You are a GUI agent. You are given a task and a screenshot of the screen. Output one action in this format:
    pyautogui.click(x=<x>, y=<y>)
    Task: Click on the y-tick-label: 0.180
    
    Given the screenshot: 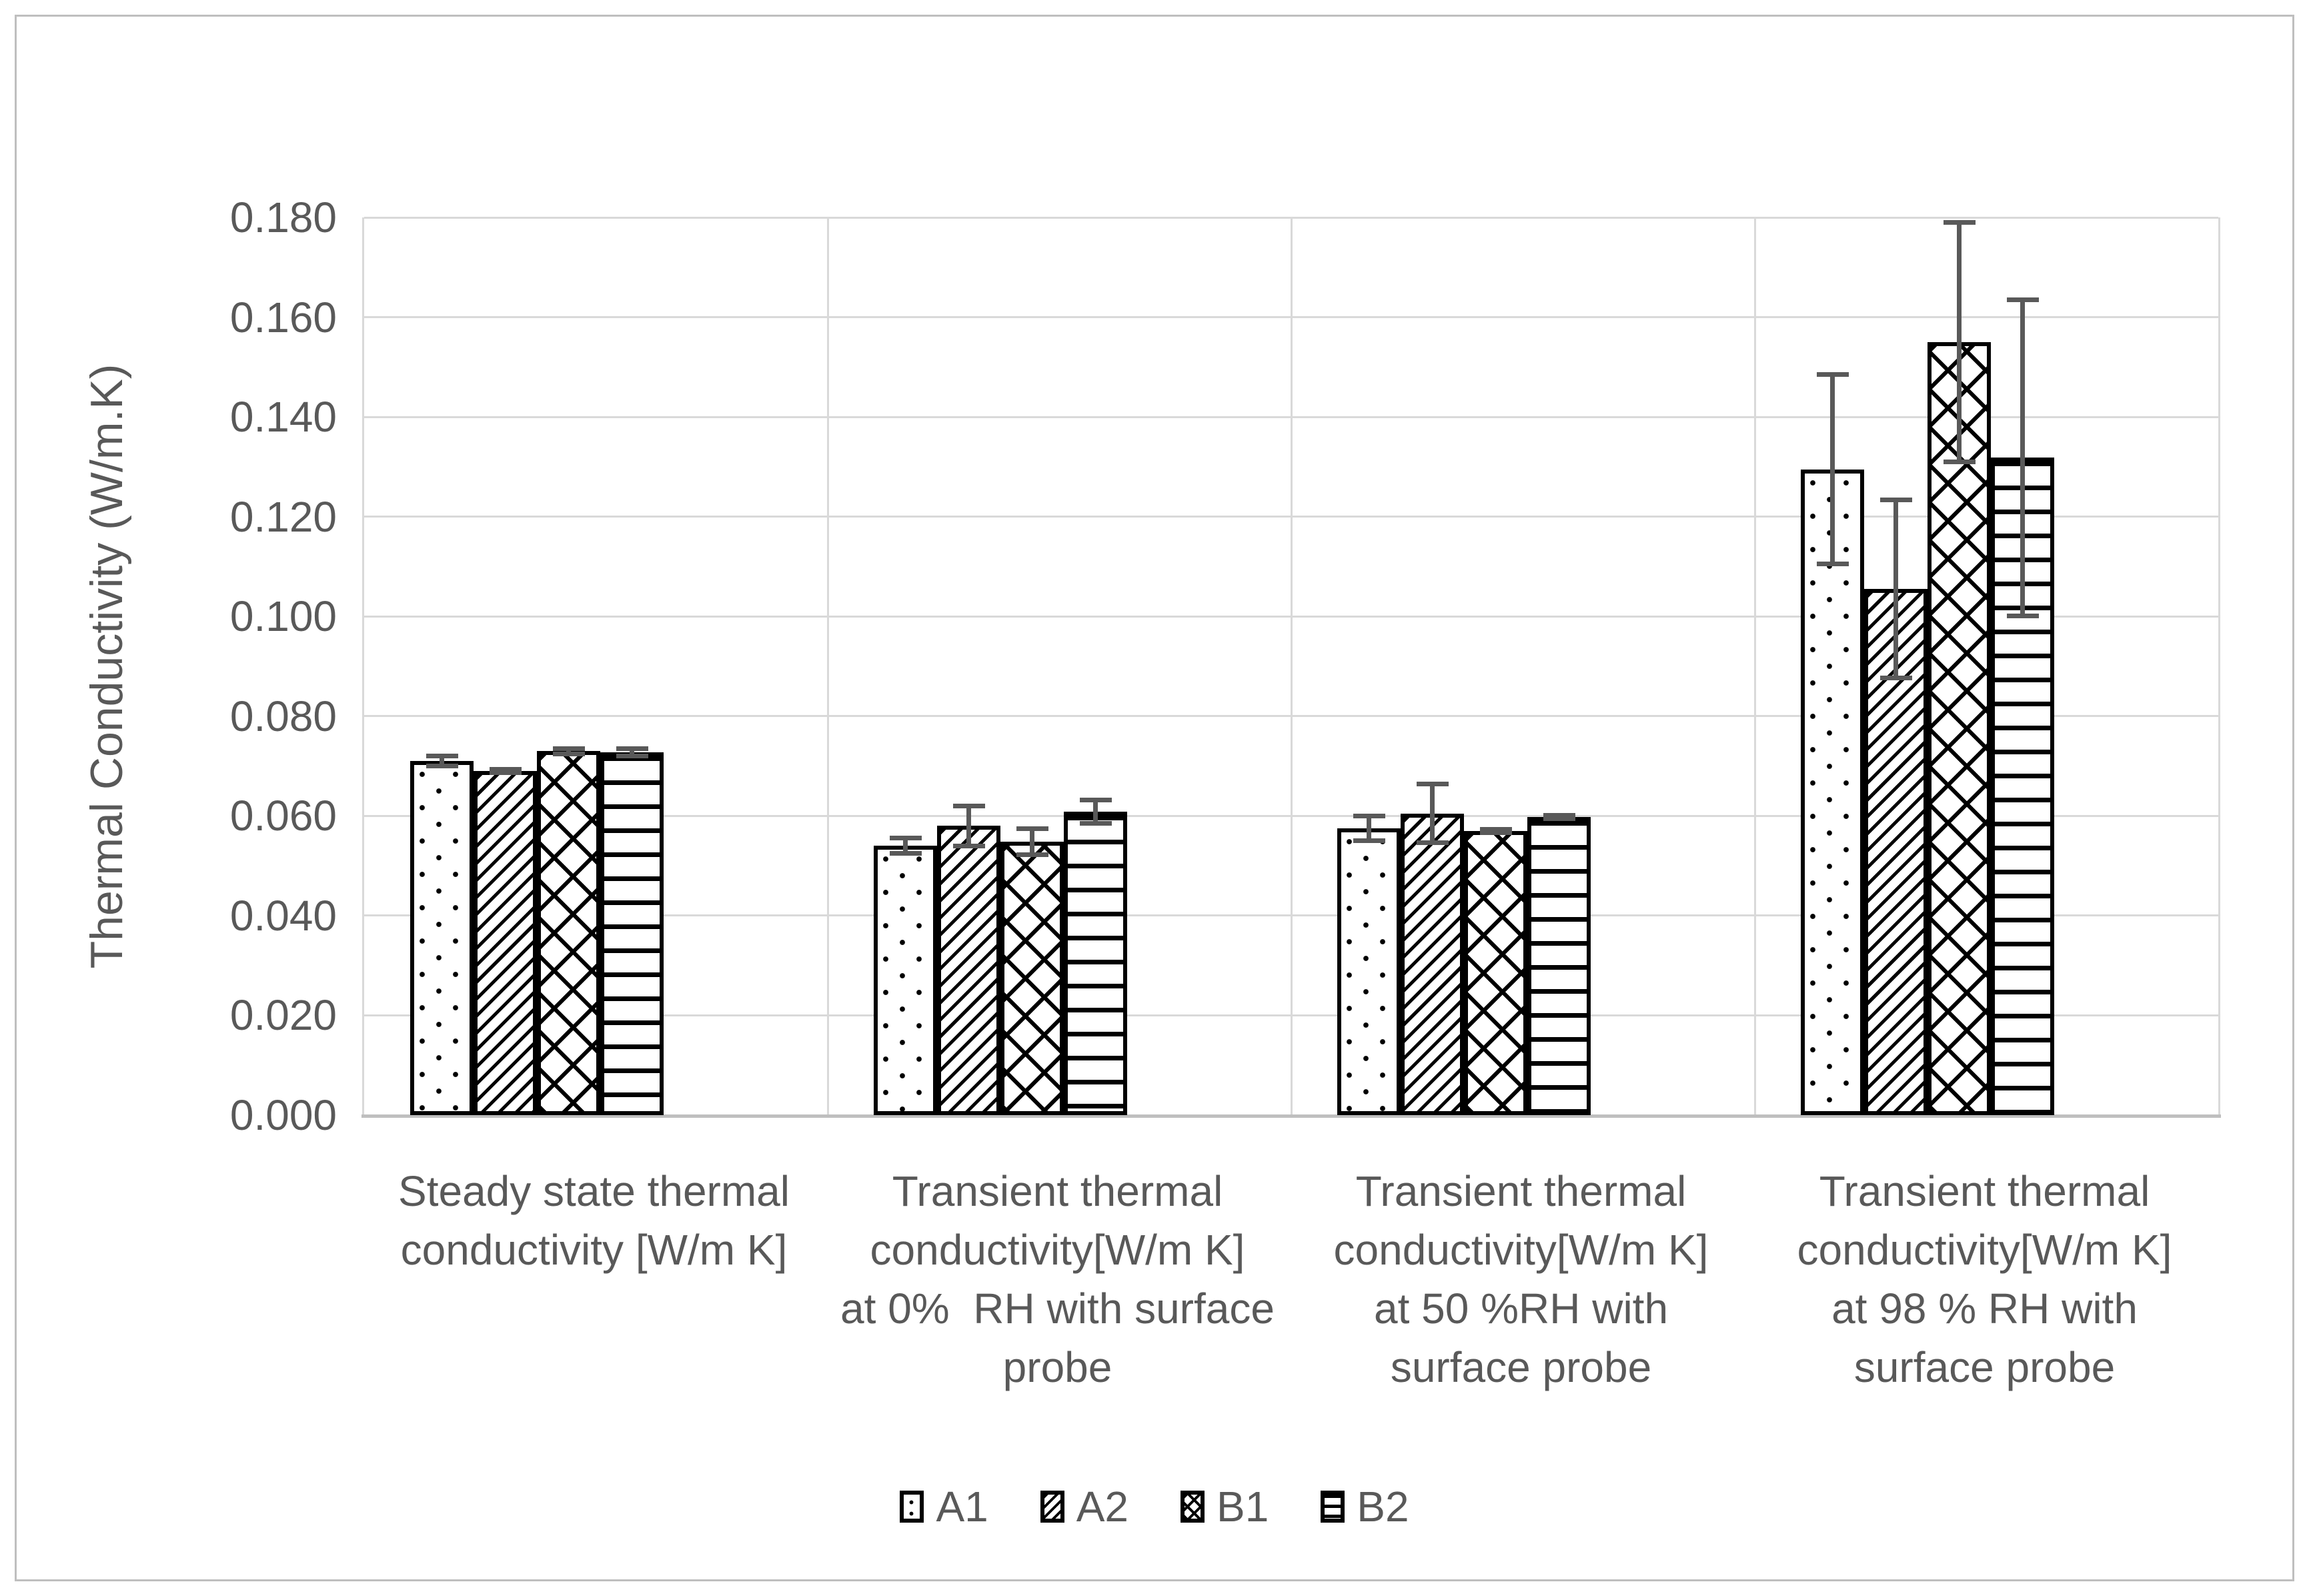 What is the action you would take?
    pyautogui.click(x=283, y=217)
    